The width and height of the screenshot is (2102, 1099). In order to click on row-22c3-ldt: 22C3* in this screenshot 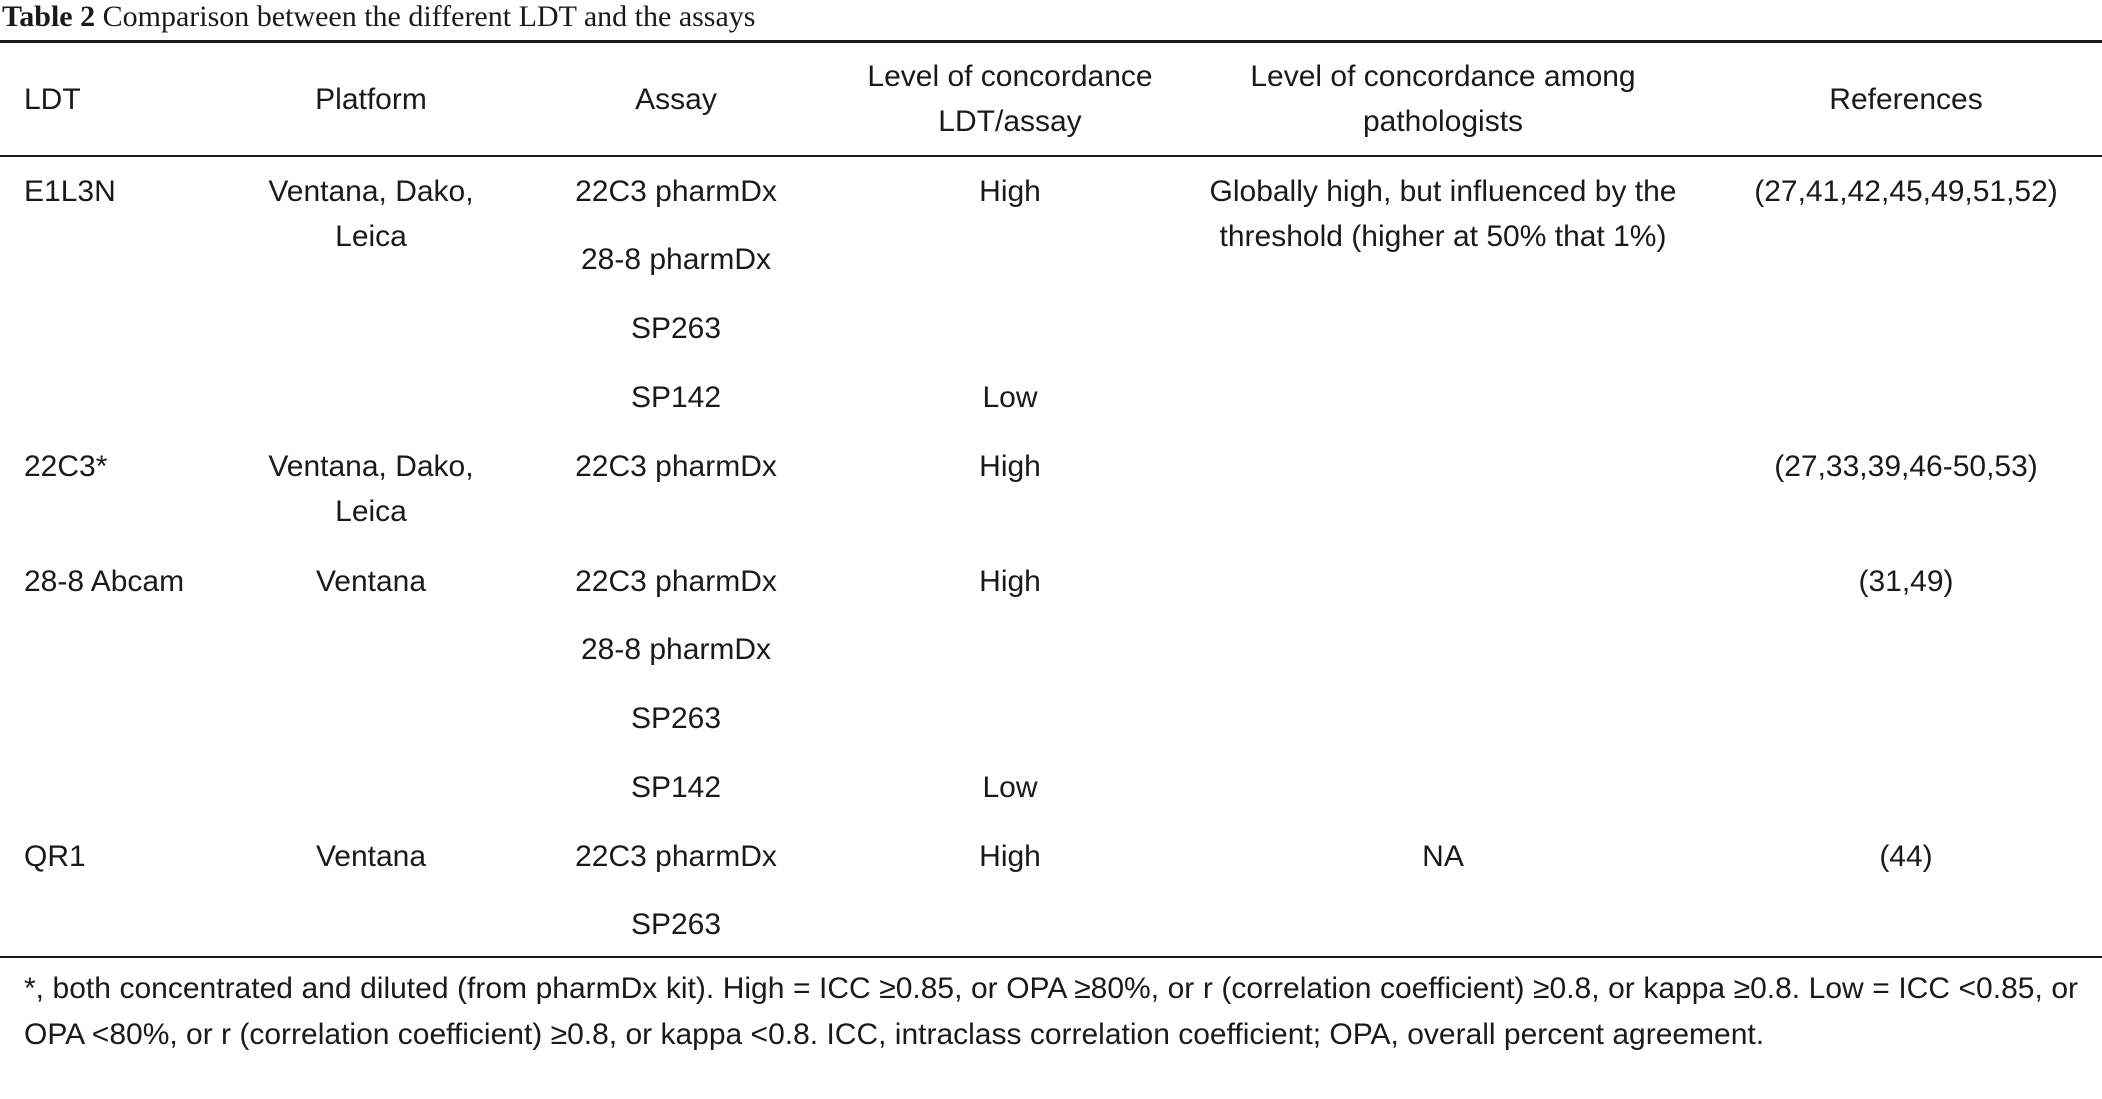, I will do `click(66, 466)`.